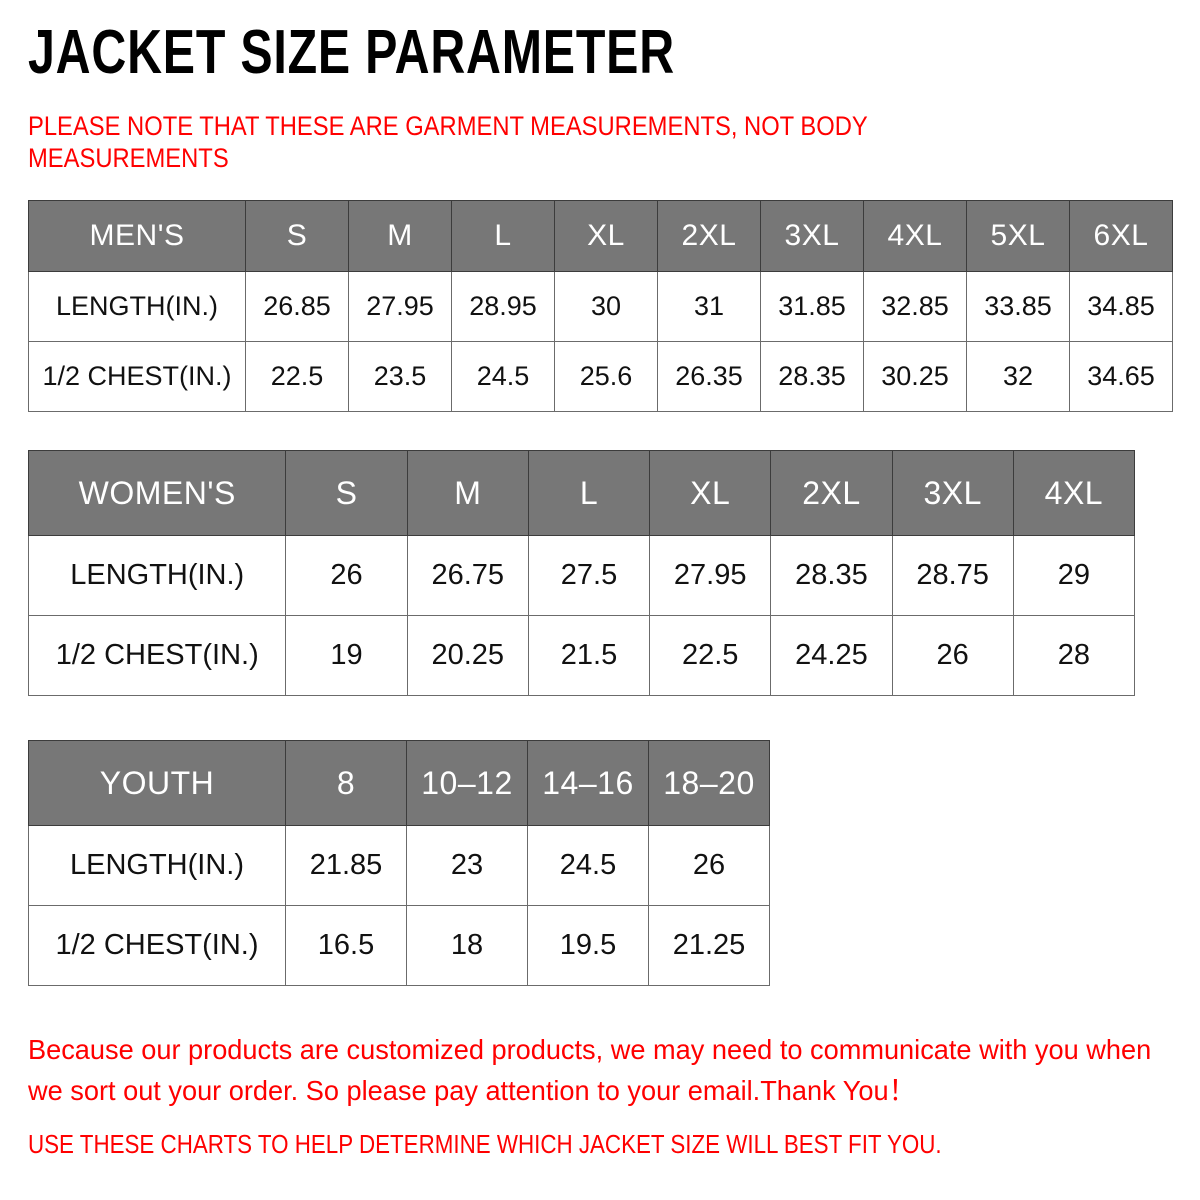  I want to click on youth-length-value: 21.85, so click(346, 865).